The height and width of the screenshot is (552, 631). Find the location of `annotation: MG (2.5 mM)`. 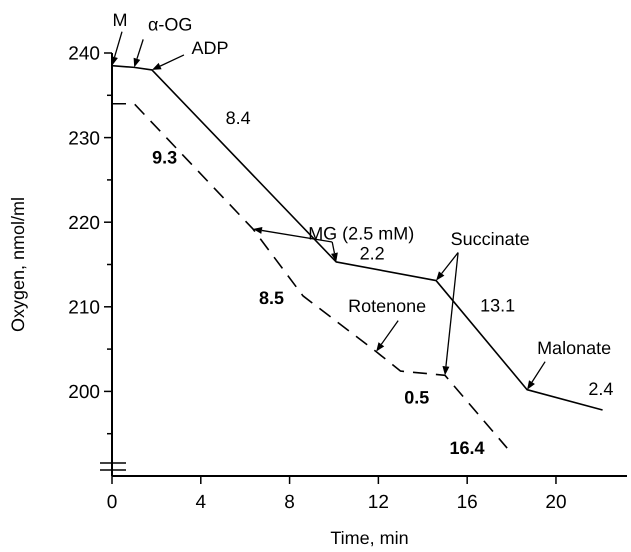

annotation: MG (2.5 mM) is located at coordinates (361, 233).